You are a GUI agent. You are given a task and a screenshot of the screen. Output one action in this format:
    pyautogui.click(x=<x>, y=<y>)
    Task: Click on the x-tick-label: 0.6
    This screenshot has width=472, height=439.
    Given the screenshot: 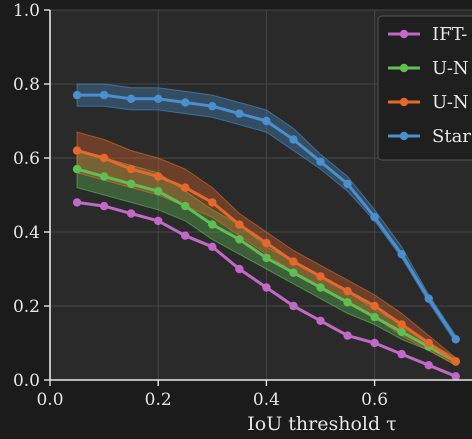 What is the action you would take?
    pyautogui.click(x=374, y=400)
    